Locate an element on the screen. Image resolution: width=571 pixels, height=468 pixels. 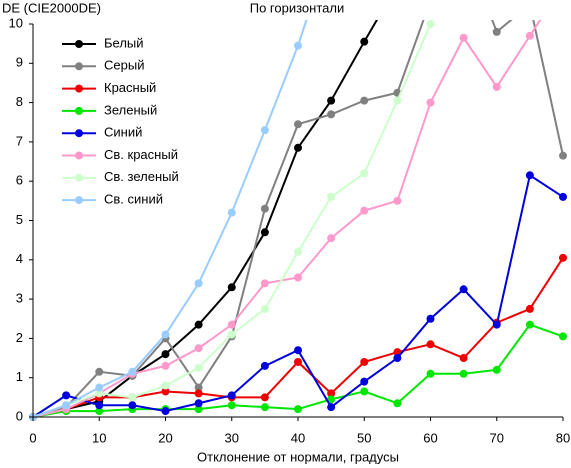
legend-label: Серый is located at coordinates (124, 65).